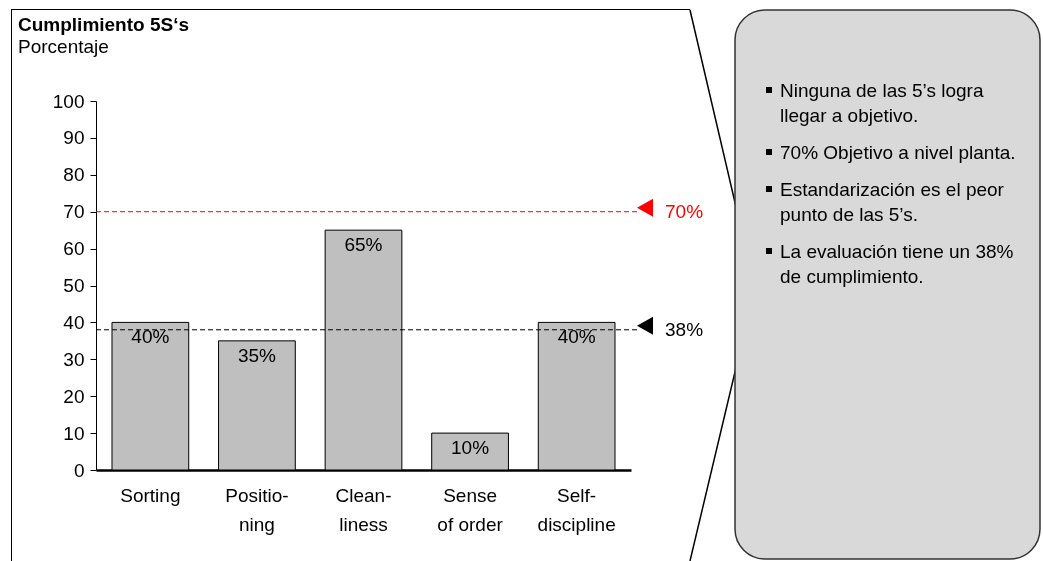  I want to click on ref-line-label: 70%, so click(684, 211).